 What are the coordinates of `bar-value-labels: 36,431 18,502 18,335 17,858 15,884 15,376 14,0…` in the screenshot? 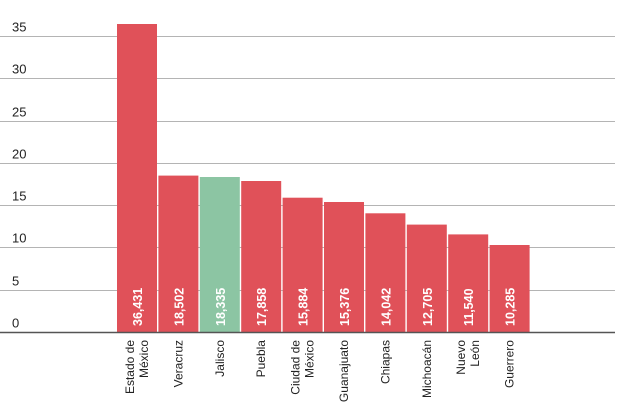 It's located at (324, 307).